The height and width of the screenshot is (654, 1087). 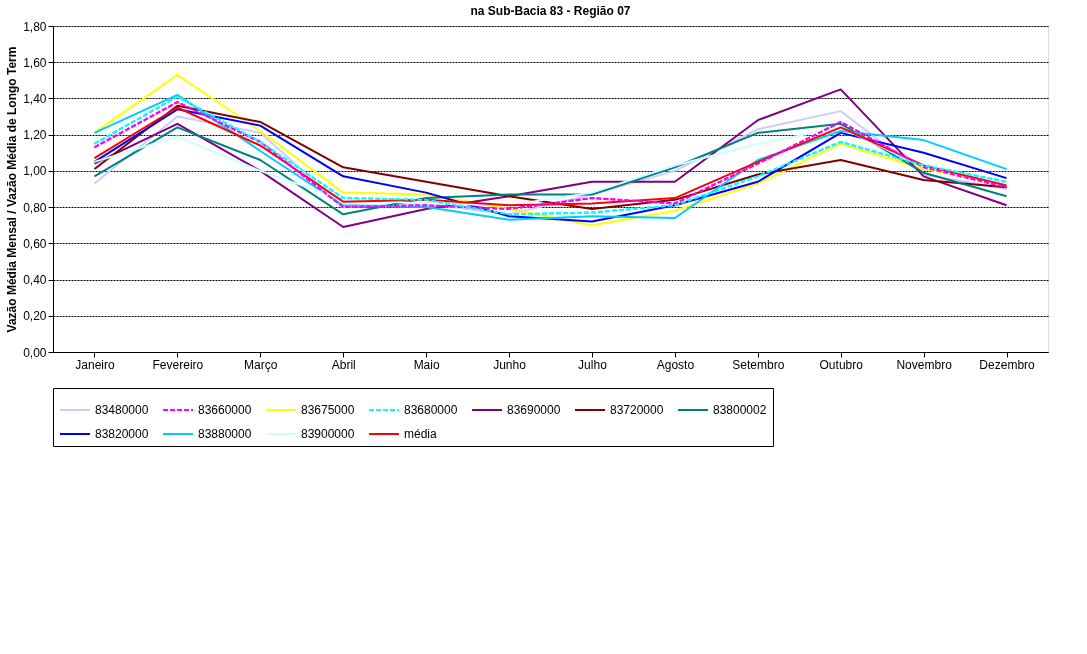 What do you see at coordinates (35, 352) in the screenshot?
I see `y-tick-label: 0,00` at bounding box center [35, 352].